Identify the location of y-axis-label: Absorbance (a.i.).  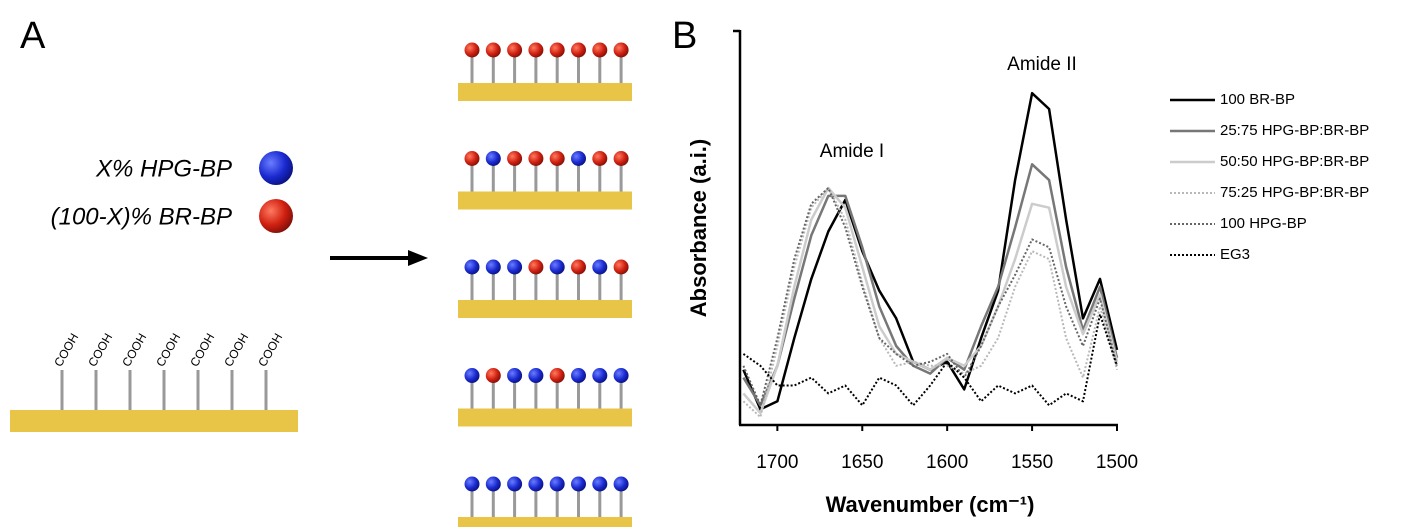
(698, 228).